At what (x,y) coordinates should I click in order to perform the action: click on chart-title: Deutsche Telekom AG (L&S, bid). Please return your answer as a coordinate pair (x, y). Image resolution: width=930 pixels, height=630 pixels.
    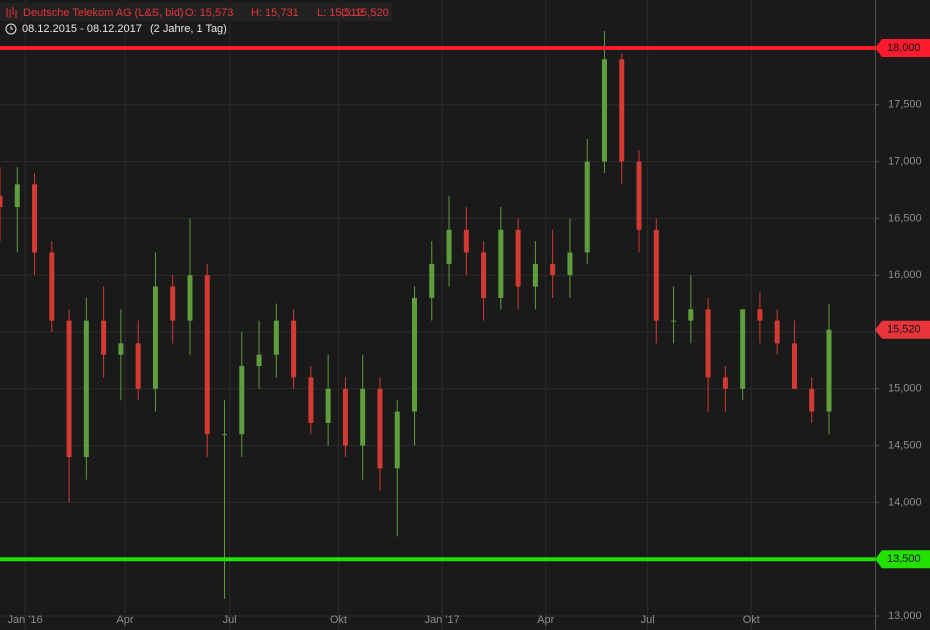
    Looking at the image, I should click on (103, 13).